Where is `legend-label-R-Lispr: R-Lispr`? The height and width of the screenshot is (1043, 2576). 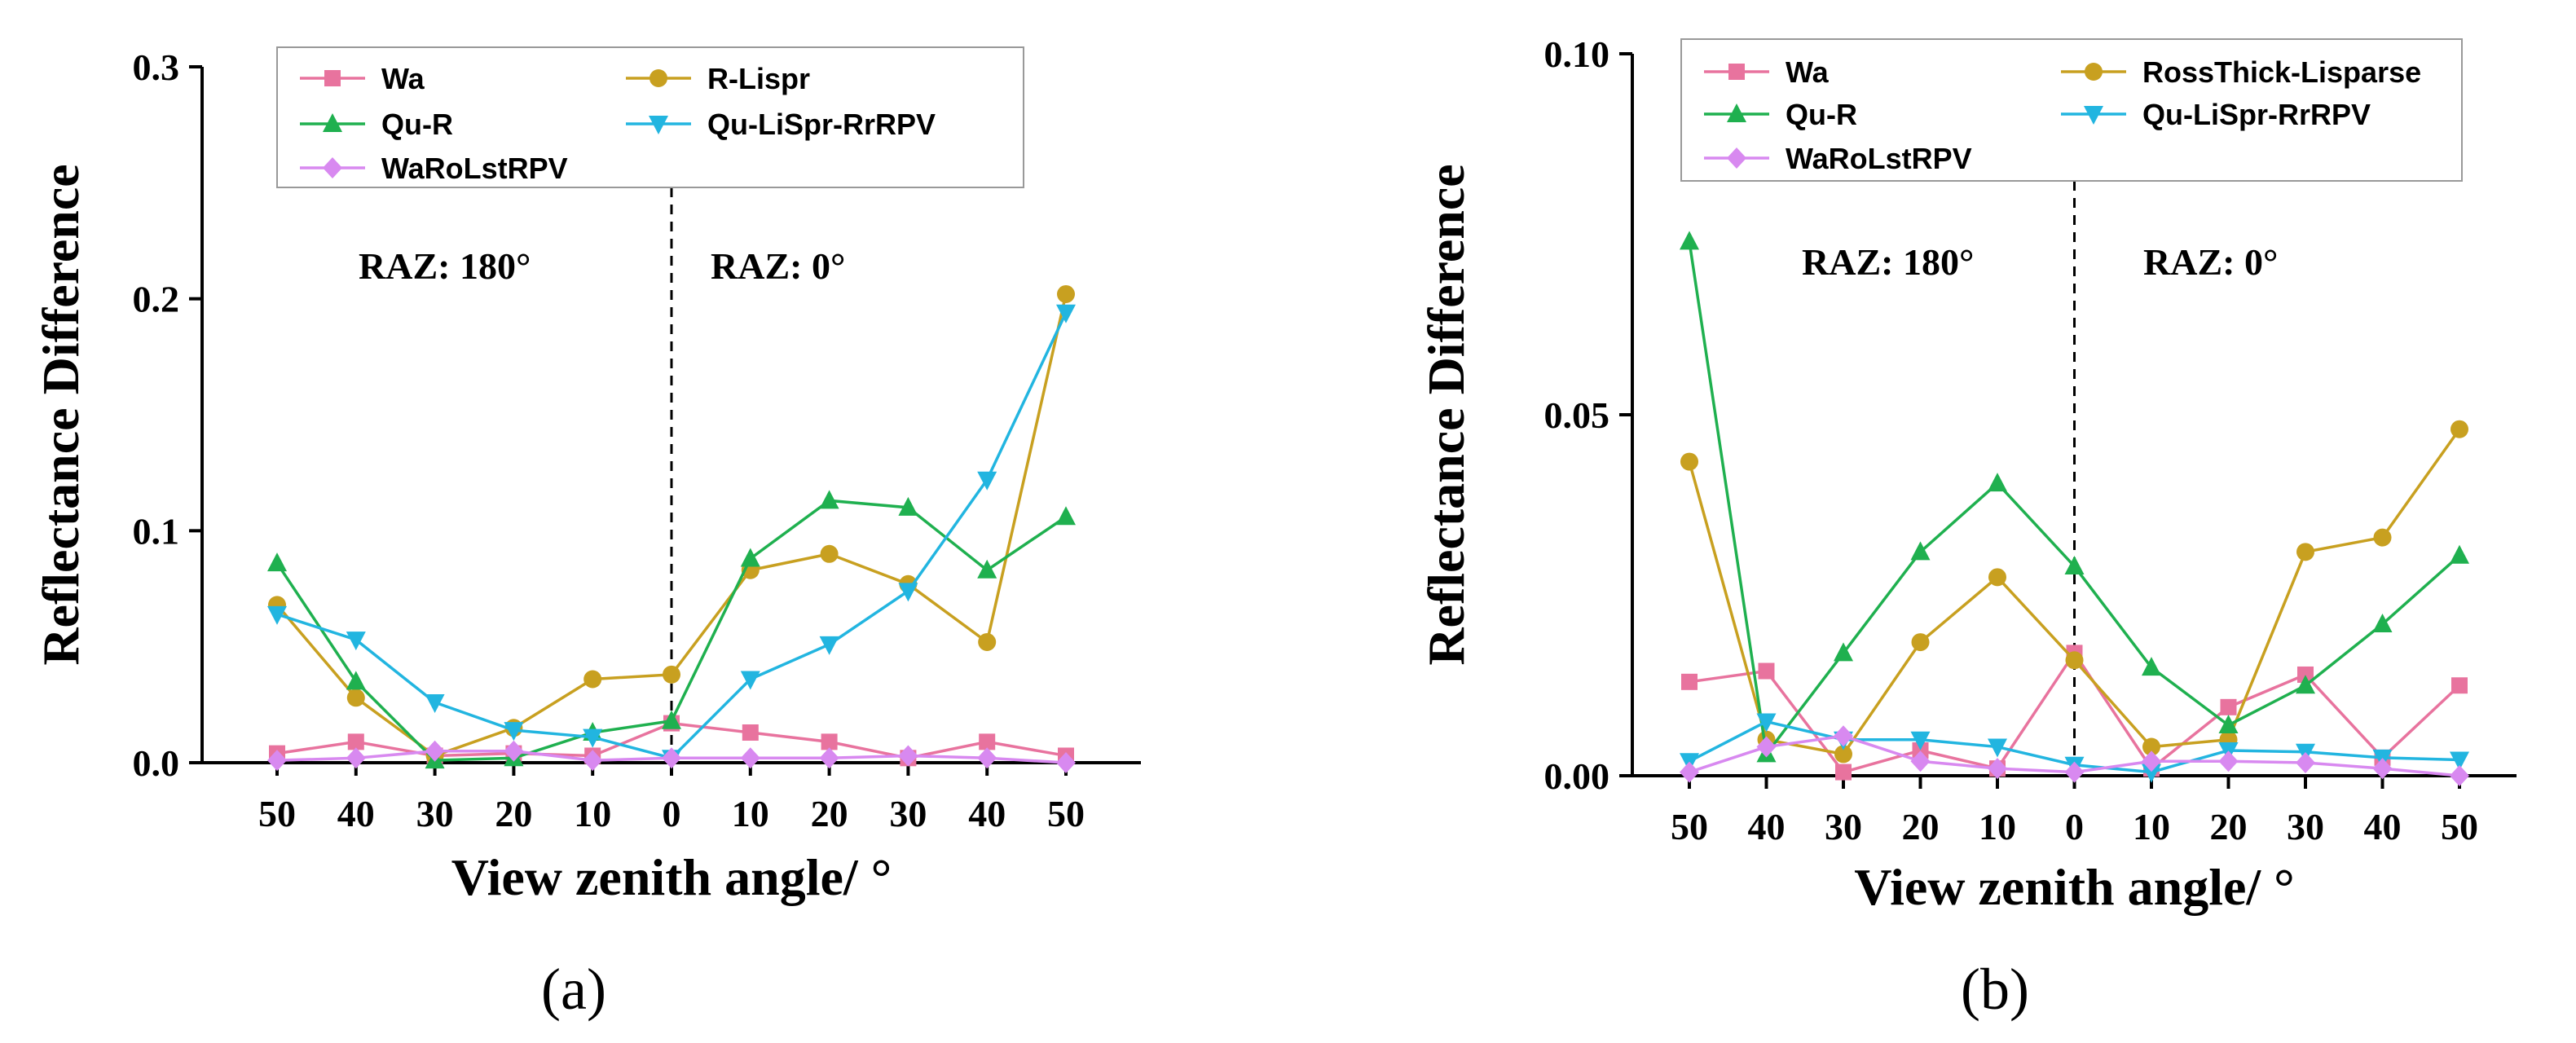
legend-label-R-Lispr: R-Lispr is located at coordinates (759, 78).